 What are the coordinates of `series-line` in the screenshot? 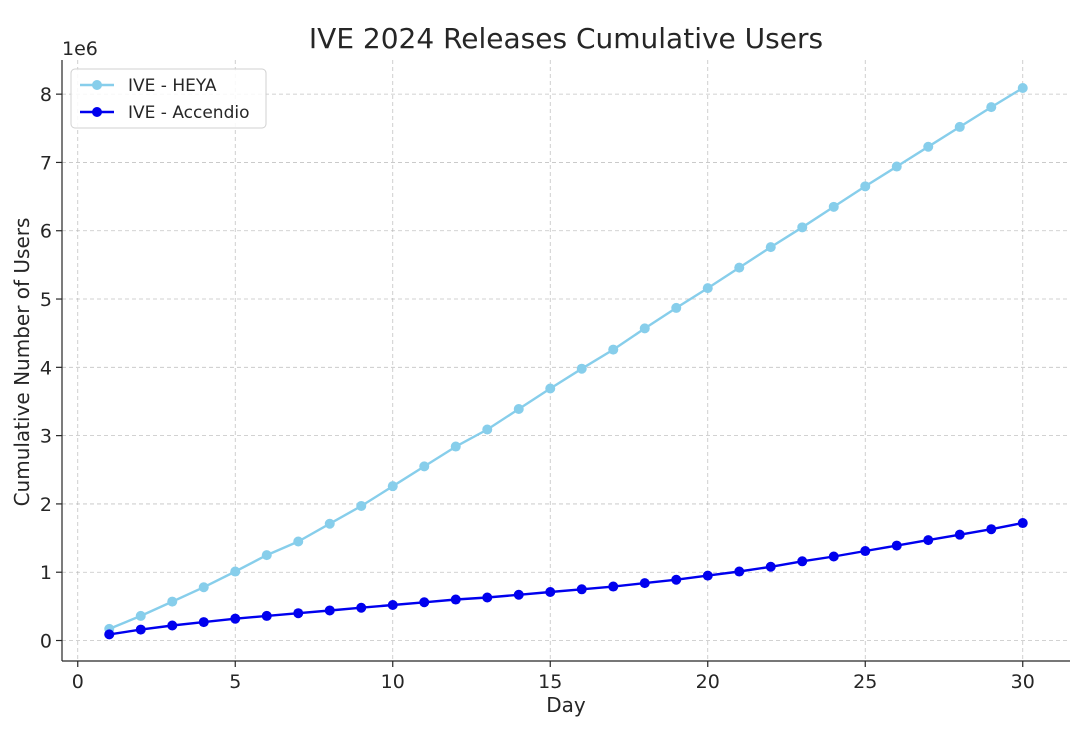 It's located at (566, 578).